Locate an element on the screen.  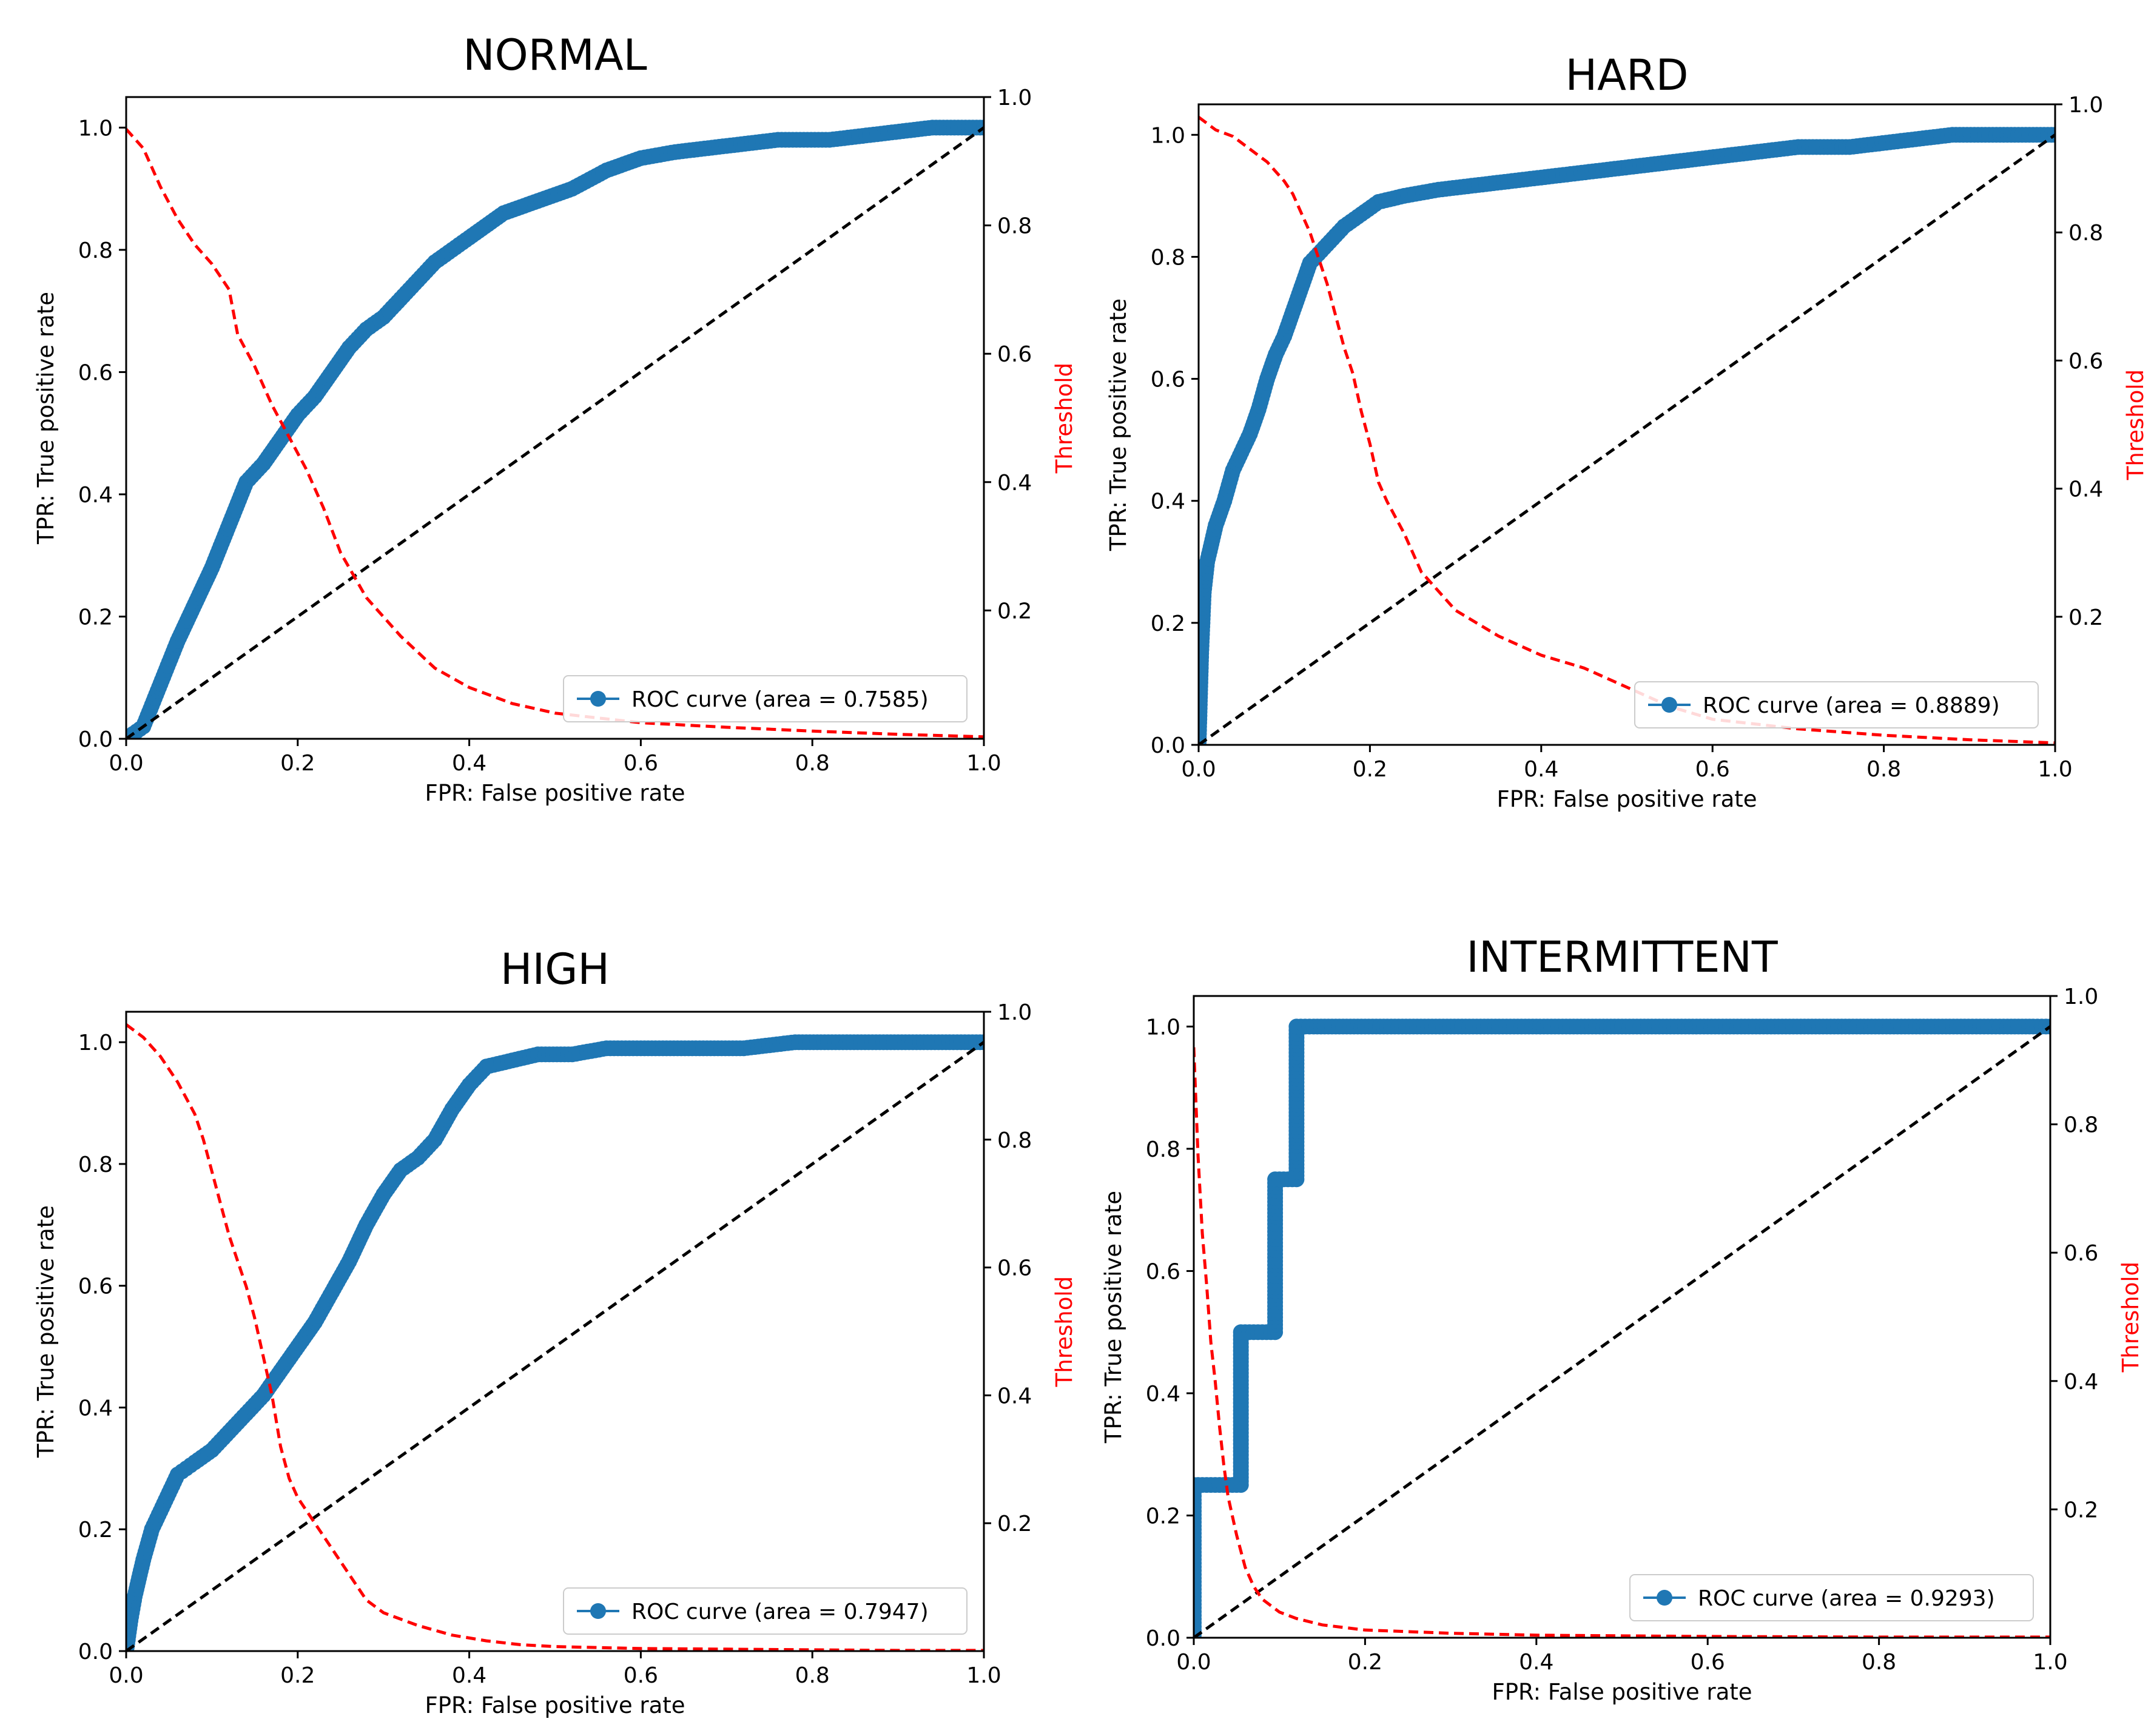
chart-title: INTERMITTENT is located at coordinates (1622, 957).